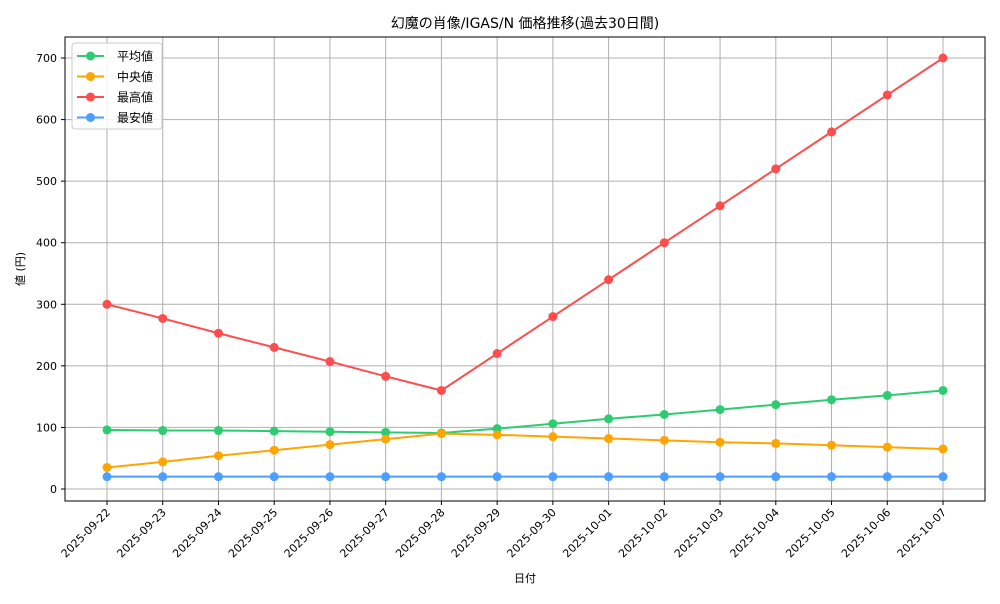 This screenshot has width=1000, height=604. What do you see at coordinates (115, 117) in the screenshot?
I see `legend-item: 最安値` at bounding box center [115, 117].